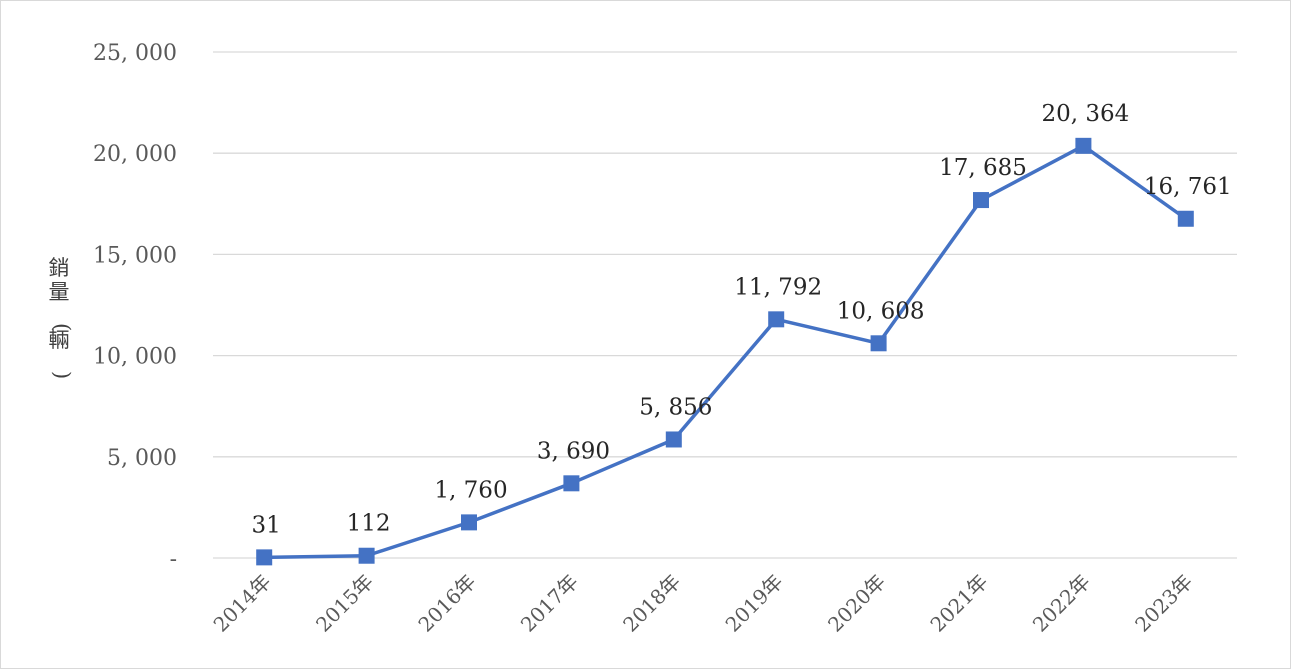 The width and height of the screenshot is (1291, 669). I want to click on x-tick-label: 2017年, so click(549, 603).